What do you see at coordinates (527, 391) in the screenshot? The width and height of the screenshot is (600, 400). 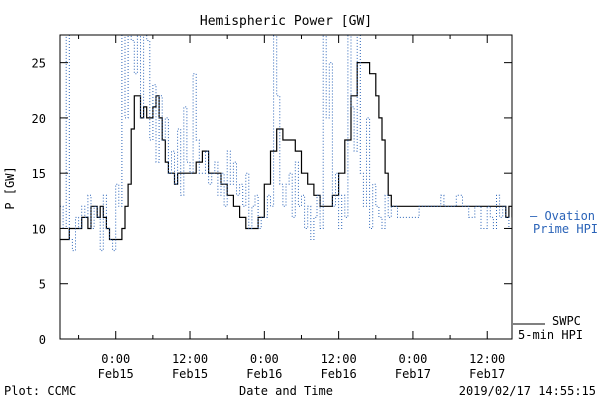 I see `plot-timestamp: 2019/02/17 14:55:15` at bounding box center [527, 391].